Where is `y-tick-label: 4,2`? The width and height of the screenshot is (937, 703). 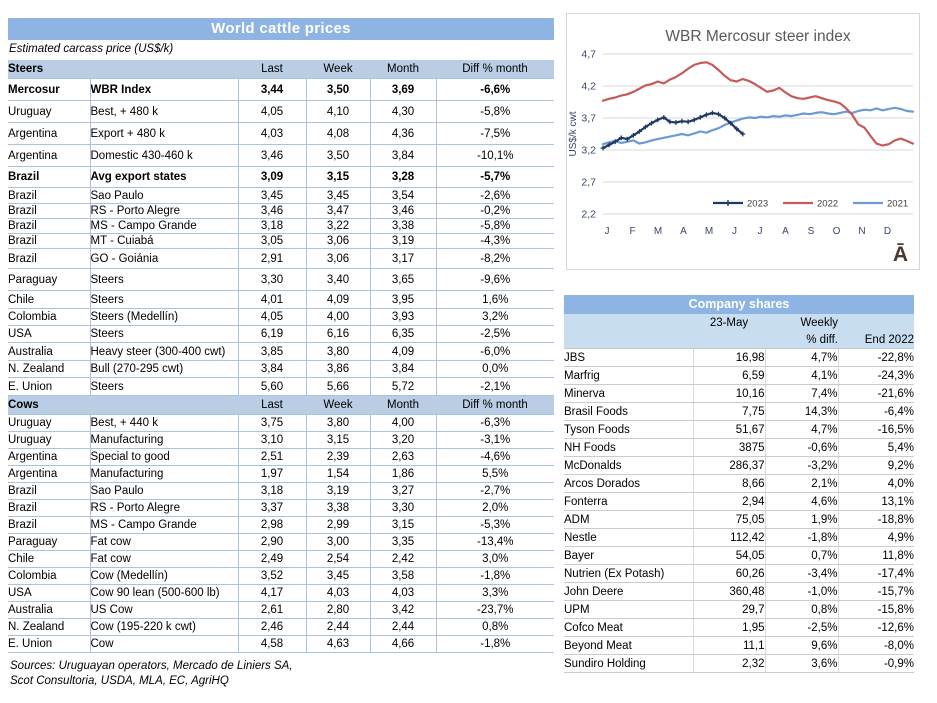 y-tick-label: 4,2 is located at coordinates (588, 87).